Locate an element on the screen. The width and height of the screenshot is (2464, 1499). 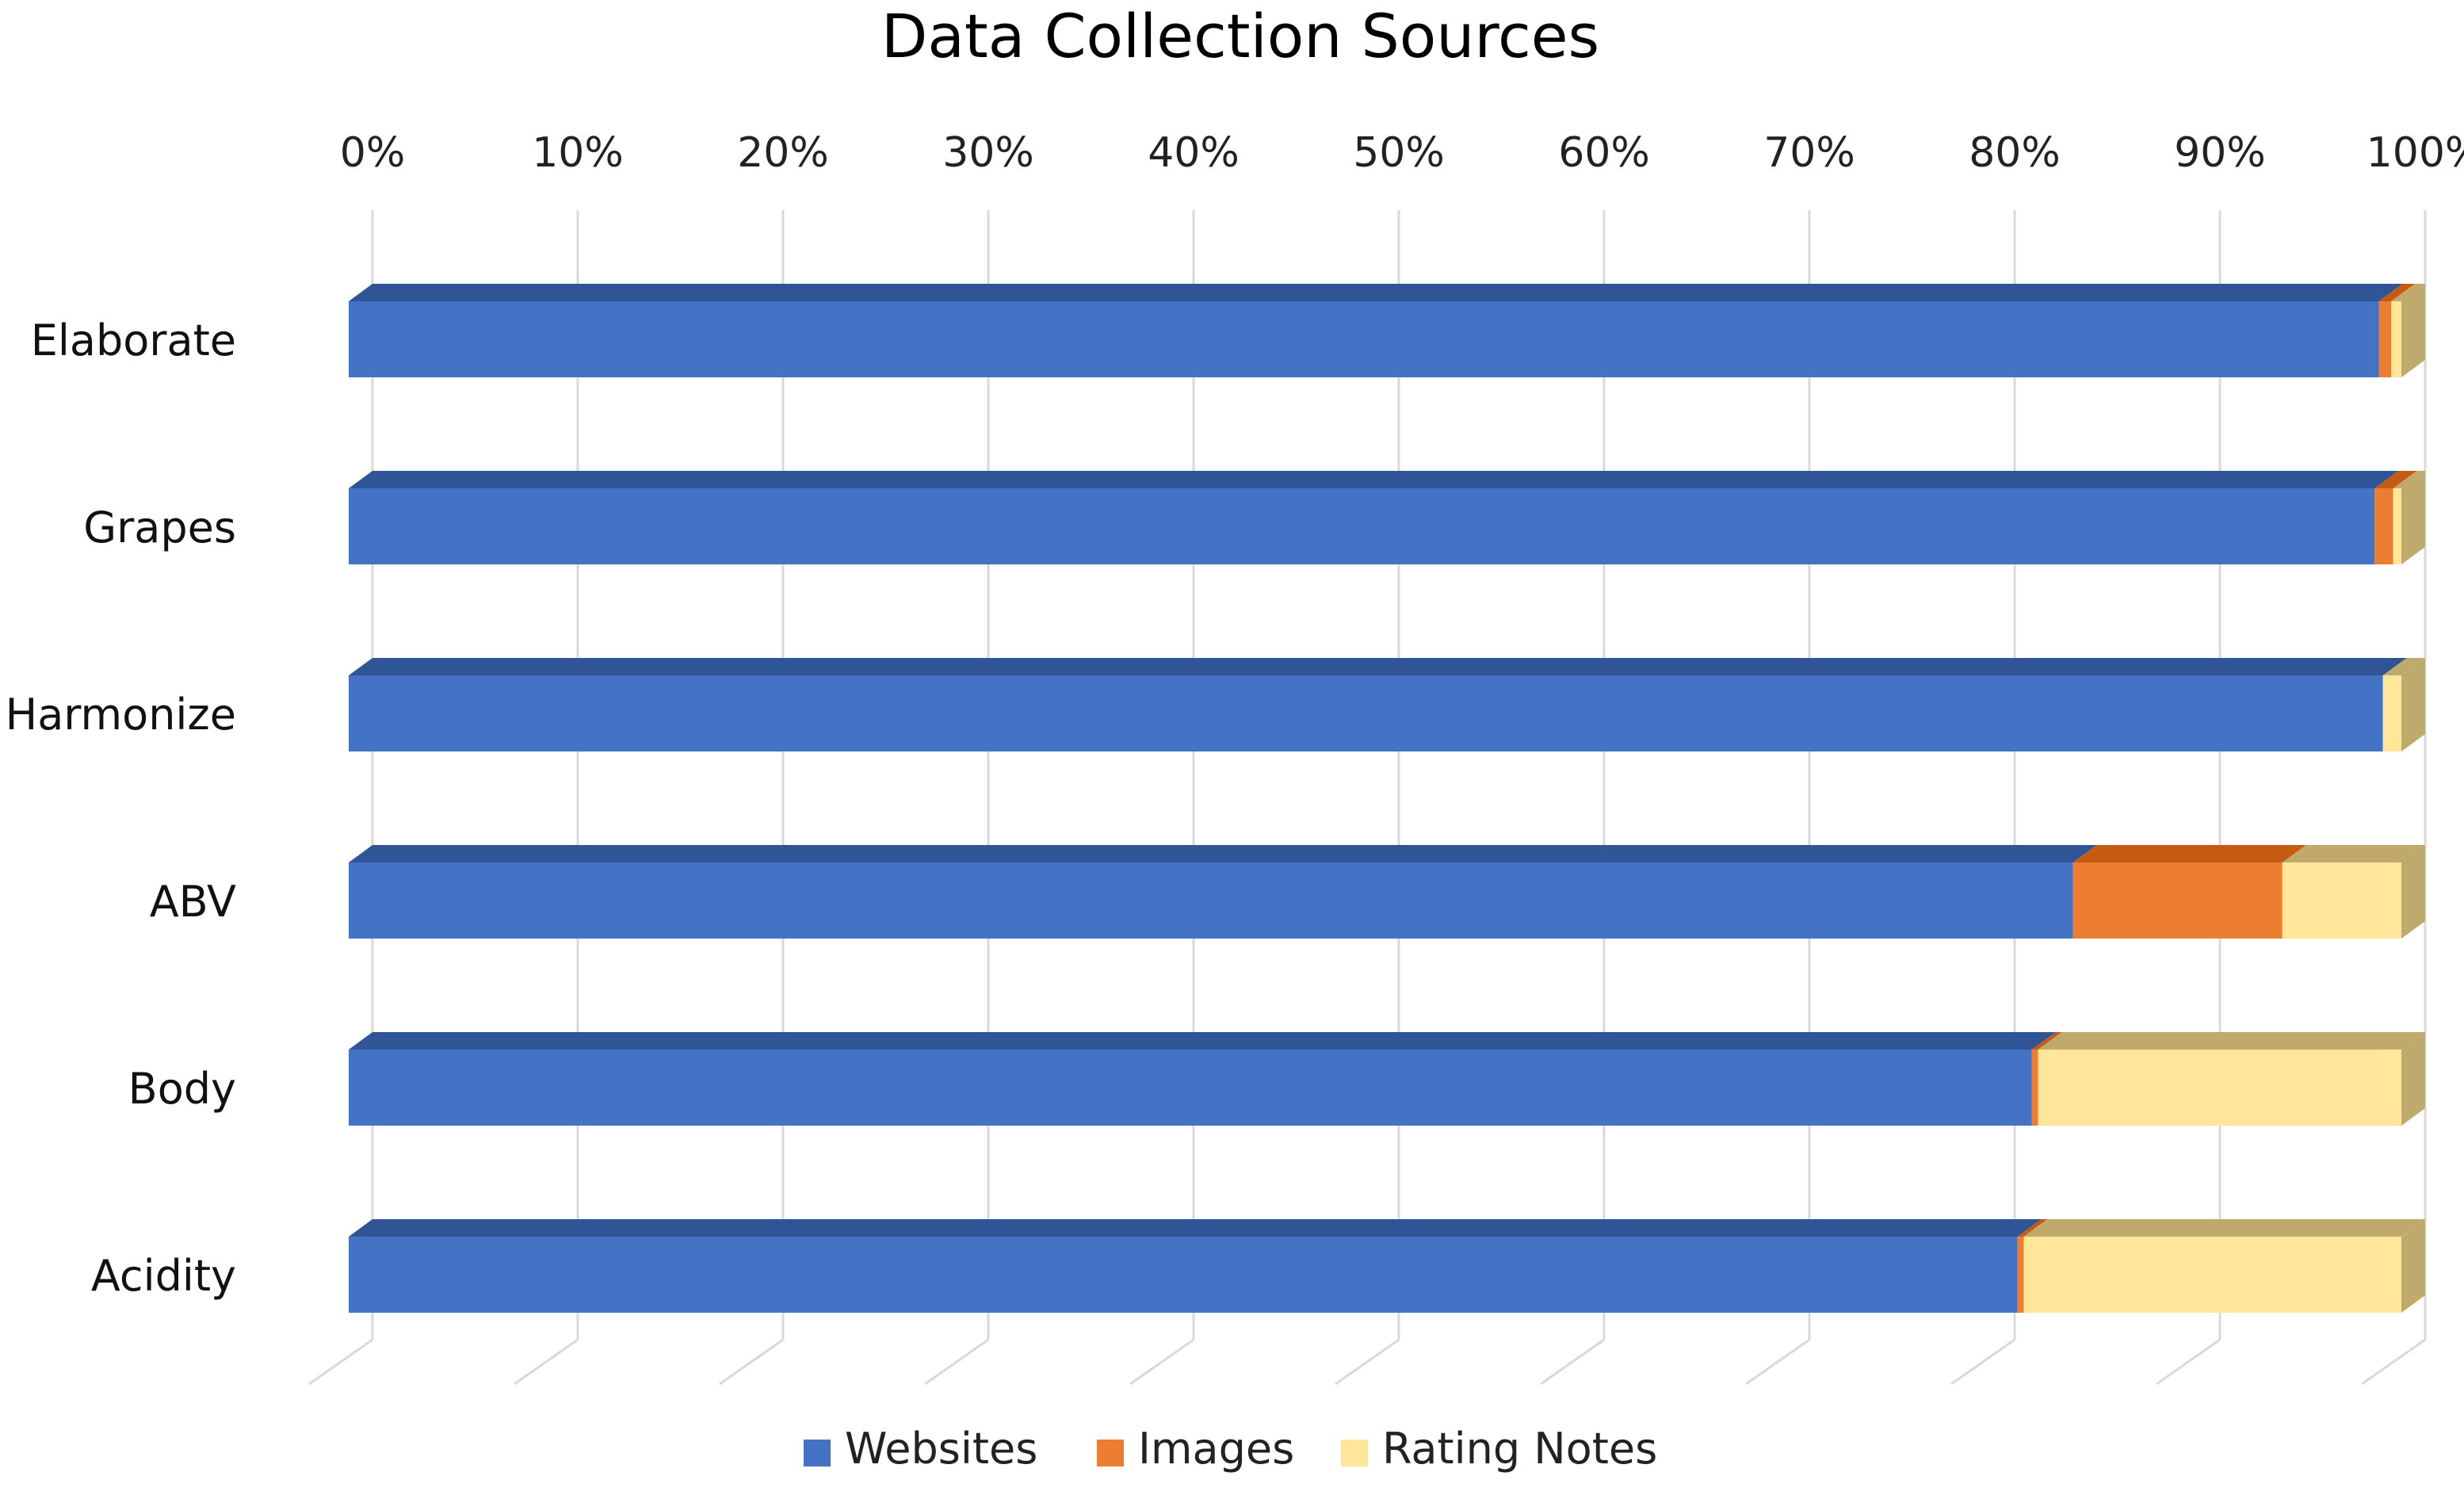
bar-harmonize-websites is located at coordinates (1378, 705).